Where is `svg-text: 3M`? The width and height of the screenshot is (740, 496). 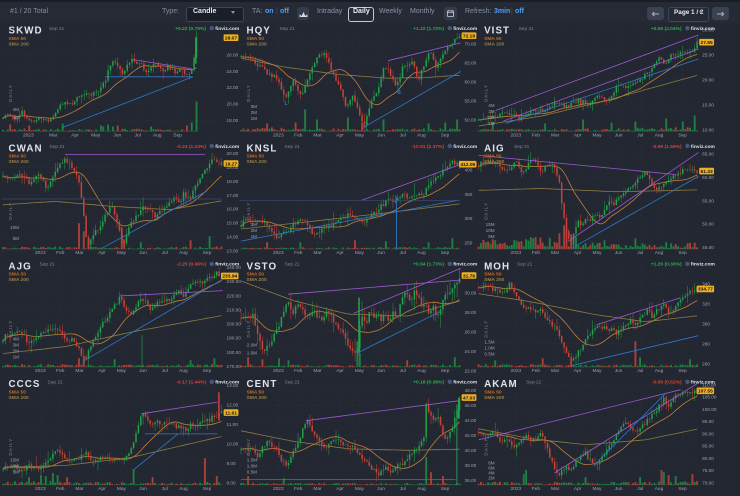
svg-text: 3M is located at coordinates (491, 111).